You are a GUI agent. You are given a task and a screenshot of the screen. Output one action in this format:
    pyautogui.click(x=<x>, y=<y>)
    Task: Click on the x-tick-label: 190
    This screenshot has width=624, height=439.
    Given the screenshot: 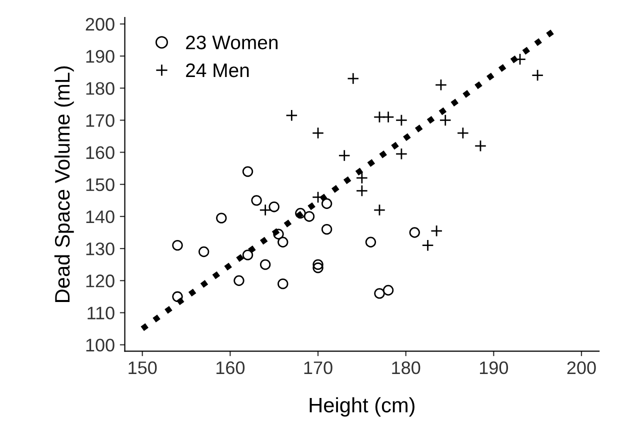 What is the action you would take?
    pyautogui.click(x=494, y=367)
    